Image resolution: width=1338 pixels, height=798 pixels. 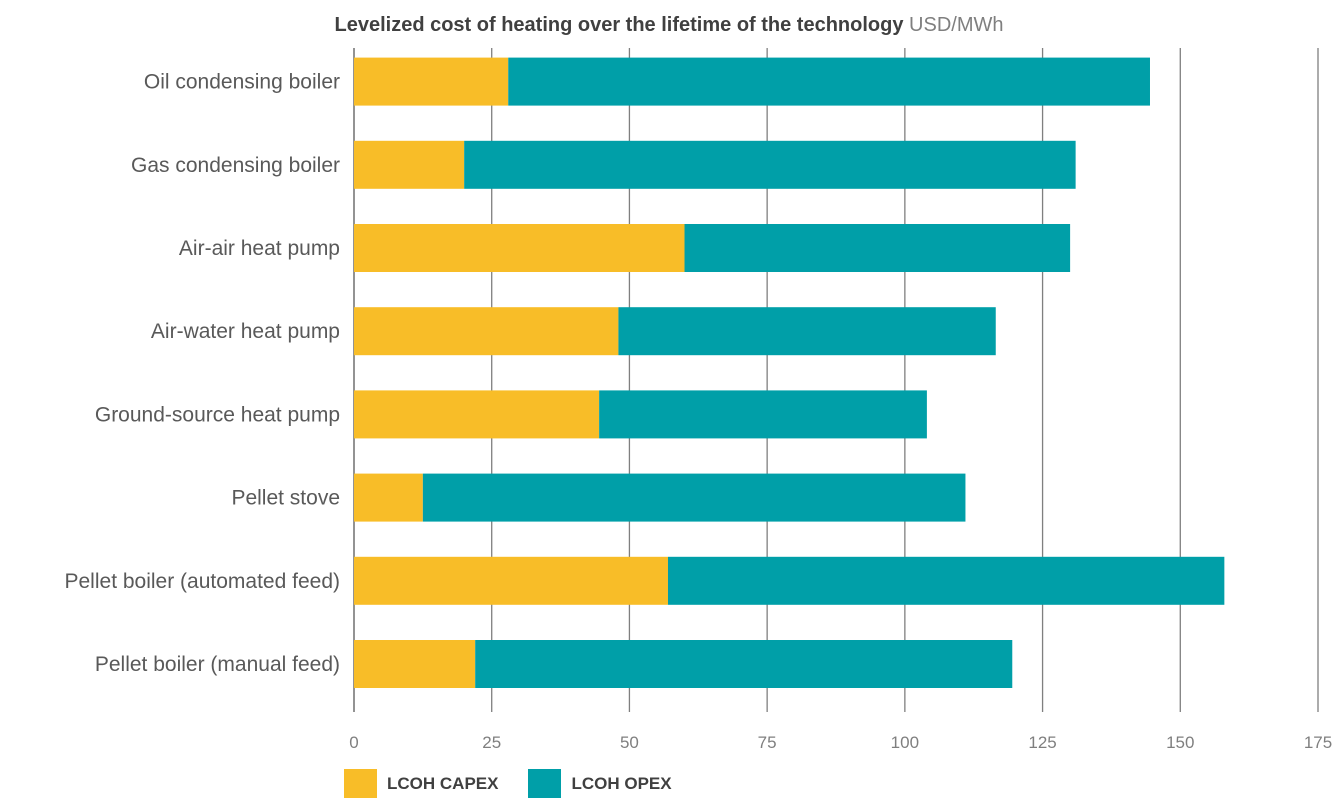 What do you see at coordinates (245, 331) in the screenshot?
I see `category-label: Air-water heat pump` at bounding box center [245, 331].